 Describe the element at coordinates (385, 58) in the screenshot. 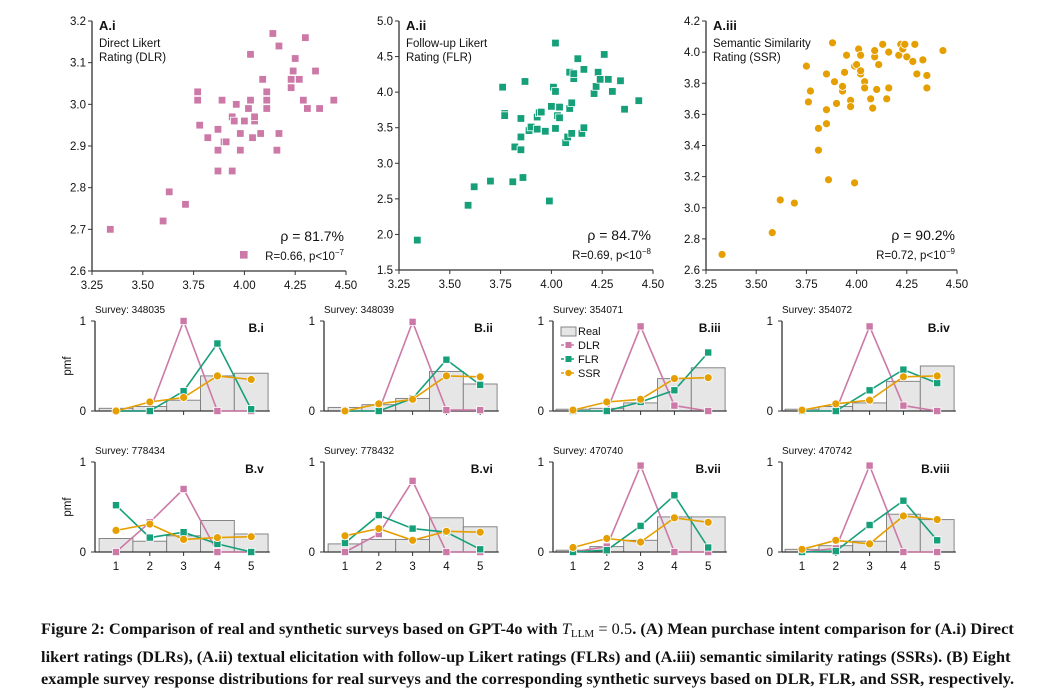

I see `y-tick-label: 4.5` at that location.